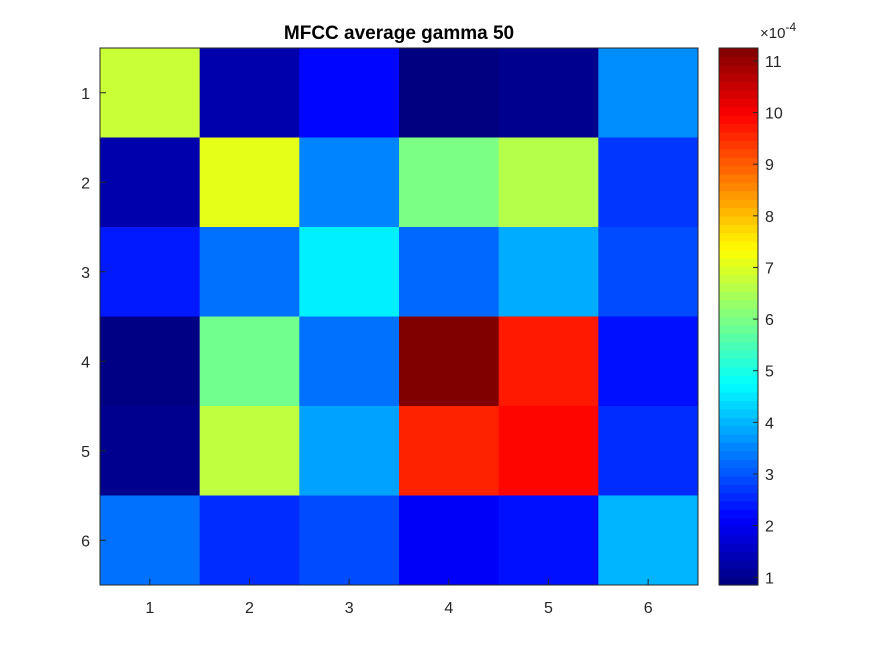 The width and height of the screenshot is (875, 656). What do you see at coordinates (85, 452) in the screenshot?
I see `y-tick-label: 5` at bounding box center [85, 452].